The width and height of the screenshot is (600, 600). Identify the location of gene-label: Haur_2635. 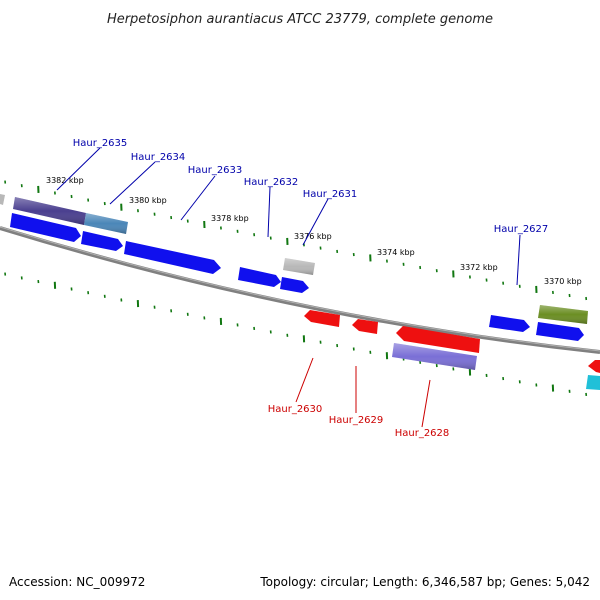
(100, 143).